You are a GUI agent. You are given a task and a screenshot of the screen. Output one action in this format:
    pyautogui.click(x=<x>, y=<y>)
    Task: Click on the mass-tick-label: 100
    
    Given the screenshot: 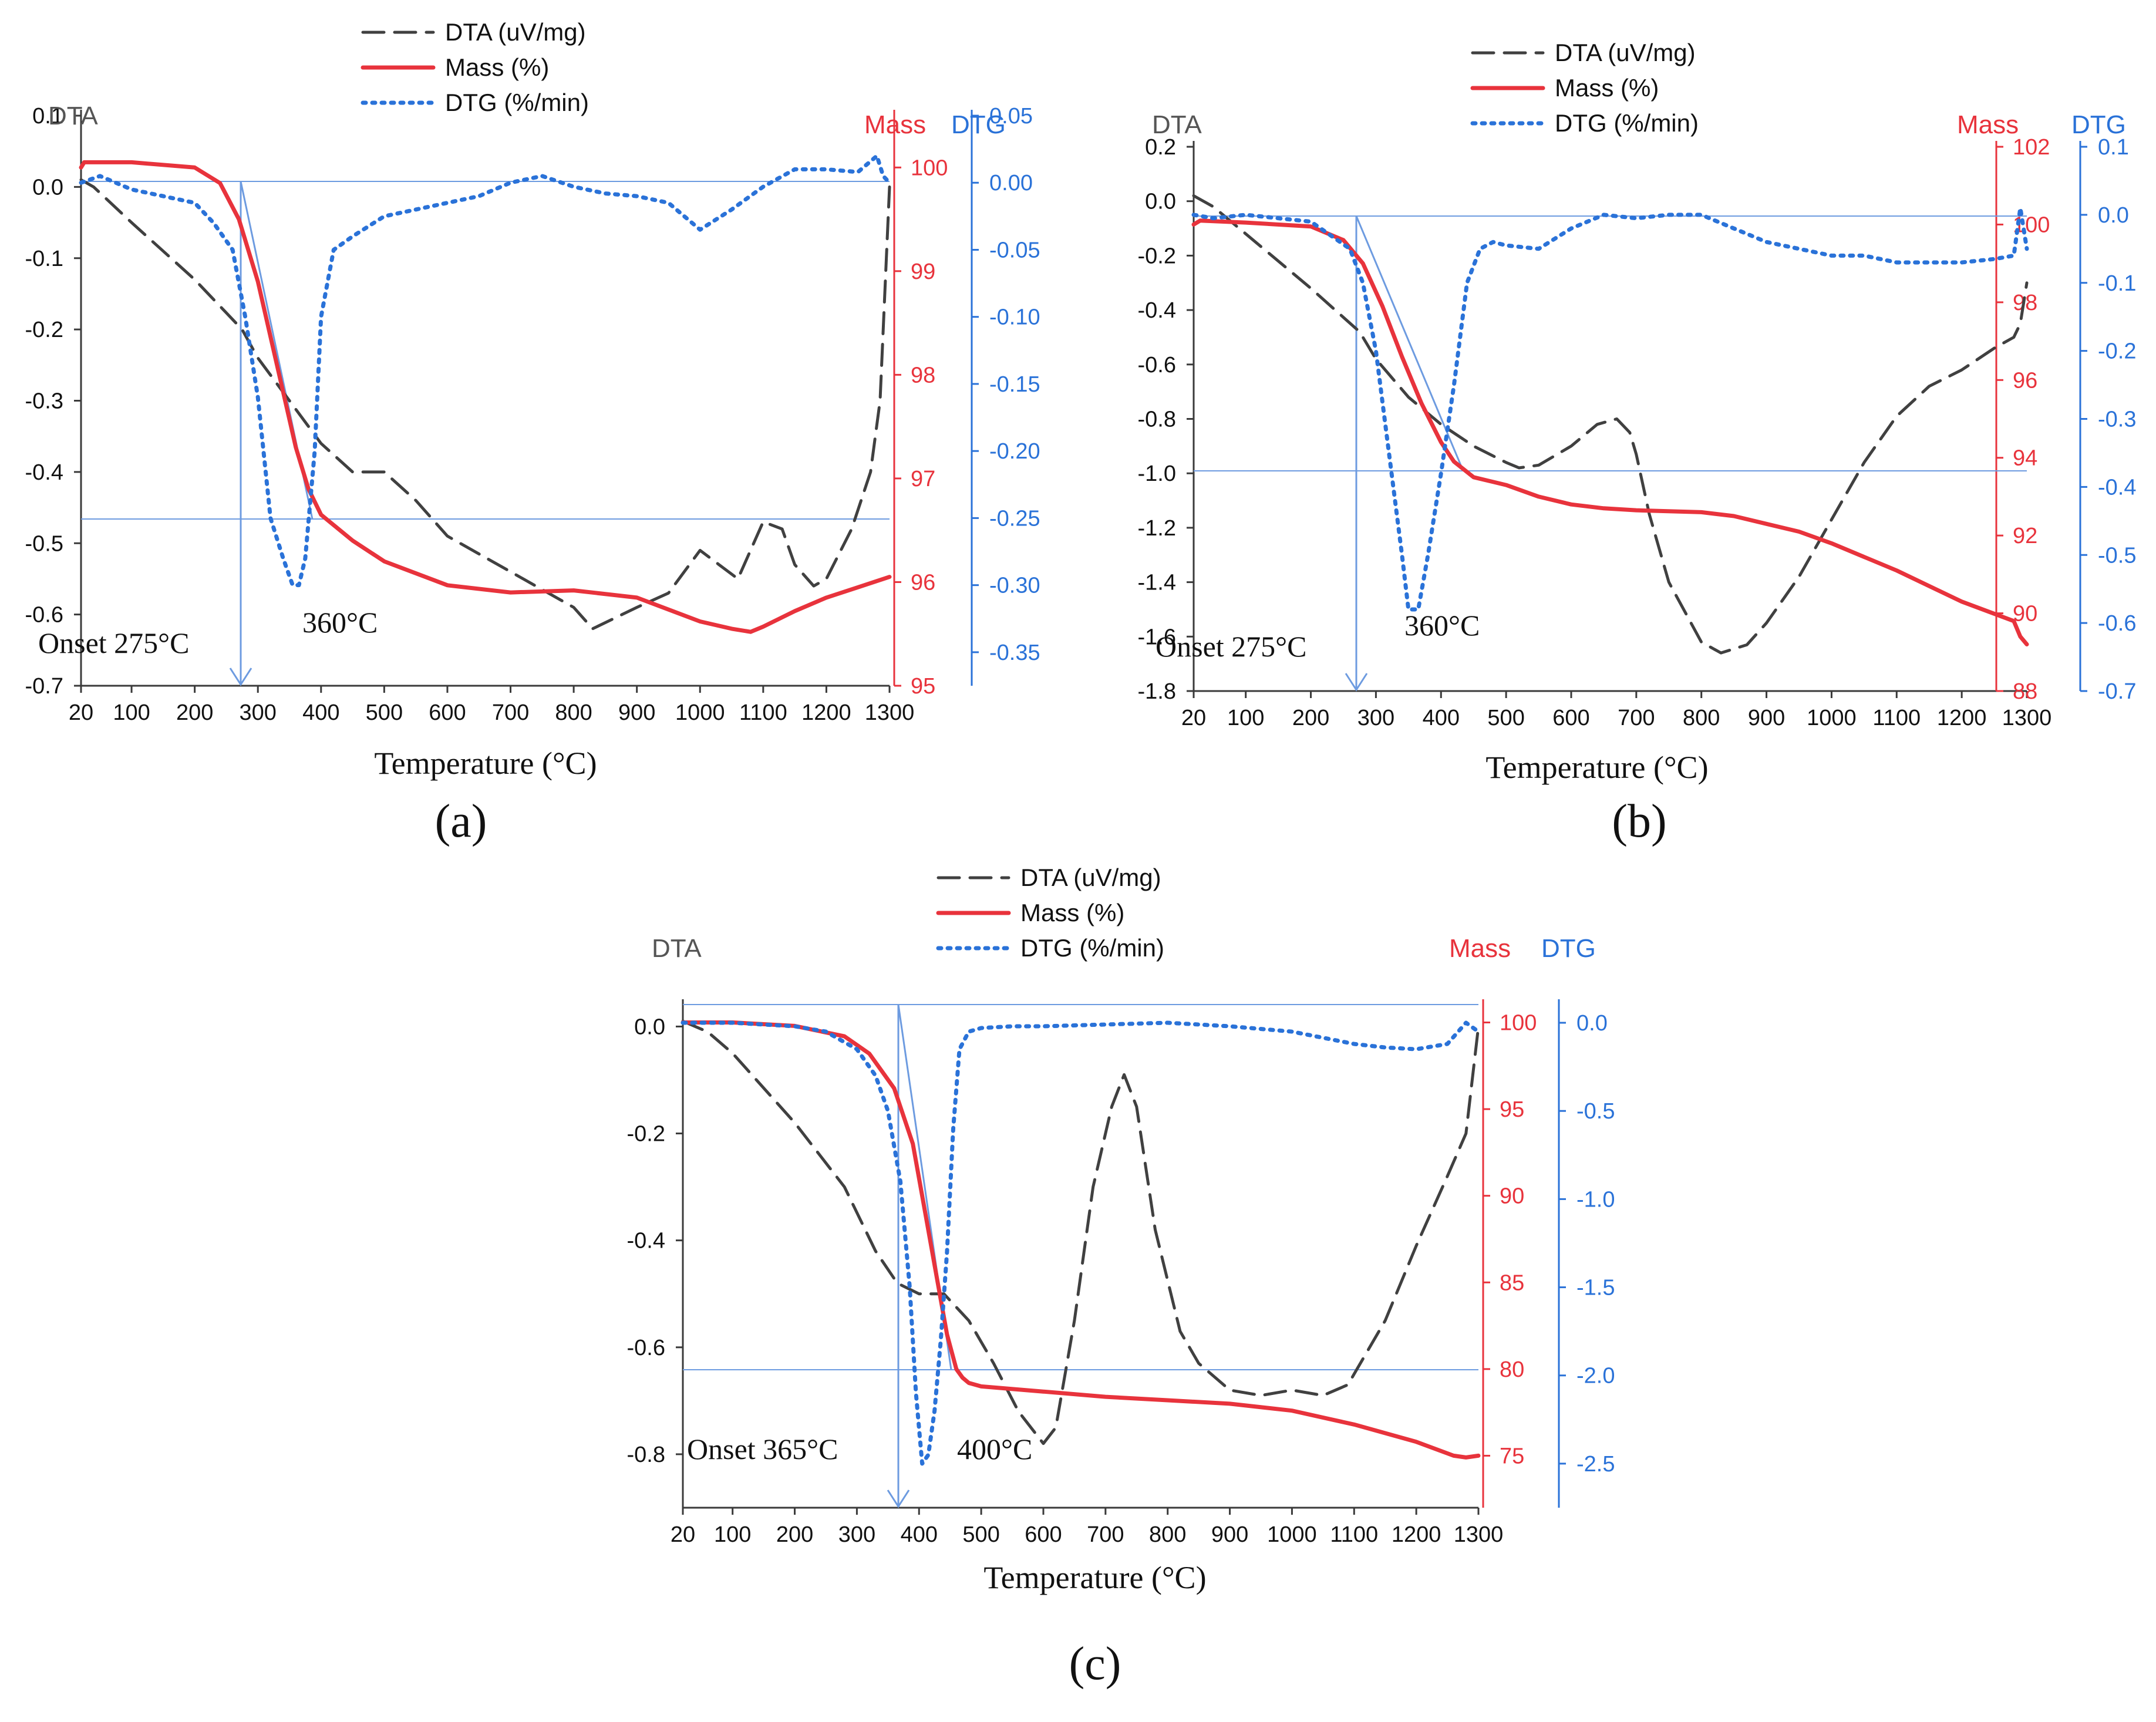 What is the action you would take?
    pyautogui.click(x=1518, y=1024)
    